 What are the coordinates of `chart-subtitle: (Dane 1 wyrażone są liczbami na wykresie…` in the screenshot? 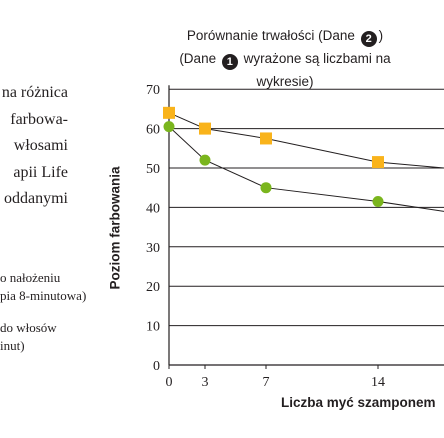 It's located at (285, 70).